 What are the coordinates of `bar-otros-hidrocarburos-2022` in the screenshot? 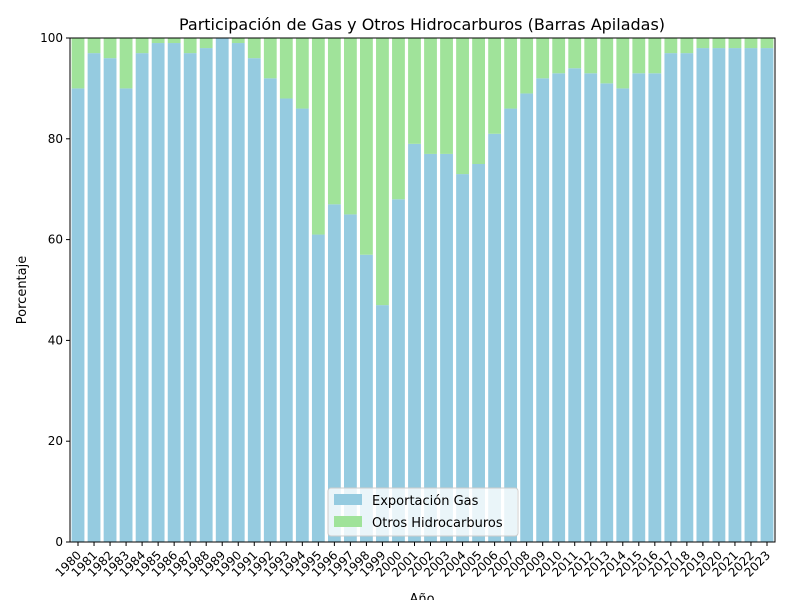 It's located at (751, 43).